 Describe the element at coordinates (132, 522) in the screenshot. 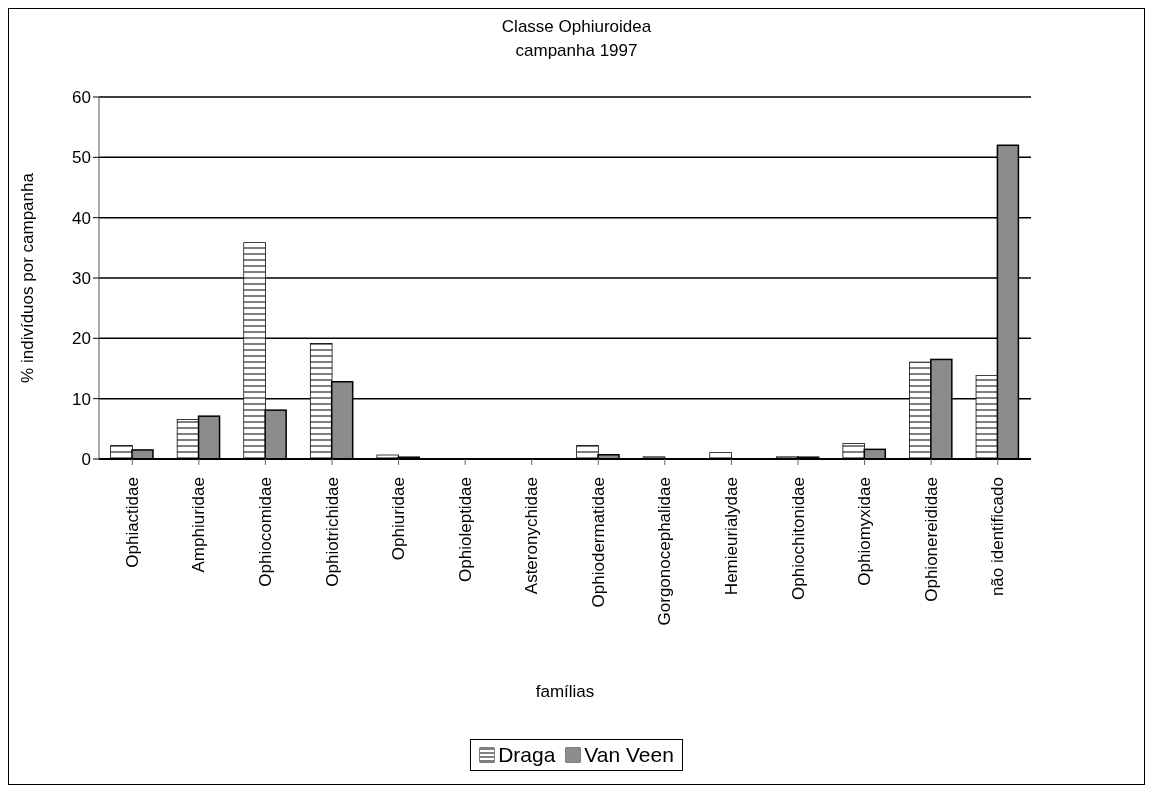

I see `x-tick-label: Ophiactidae` at that location.